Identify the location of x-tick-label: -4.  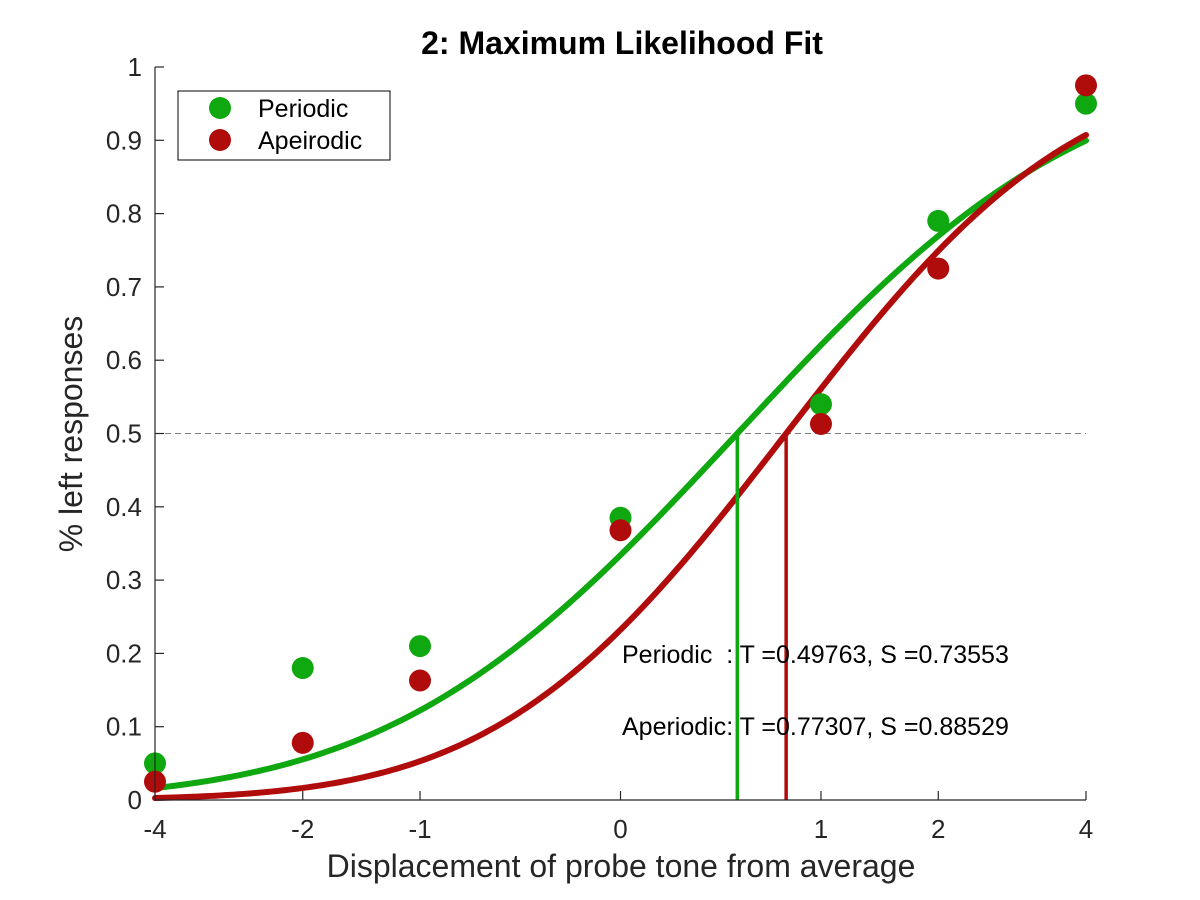
(154, 829).